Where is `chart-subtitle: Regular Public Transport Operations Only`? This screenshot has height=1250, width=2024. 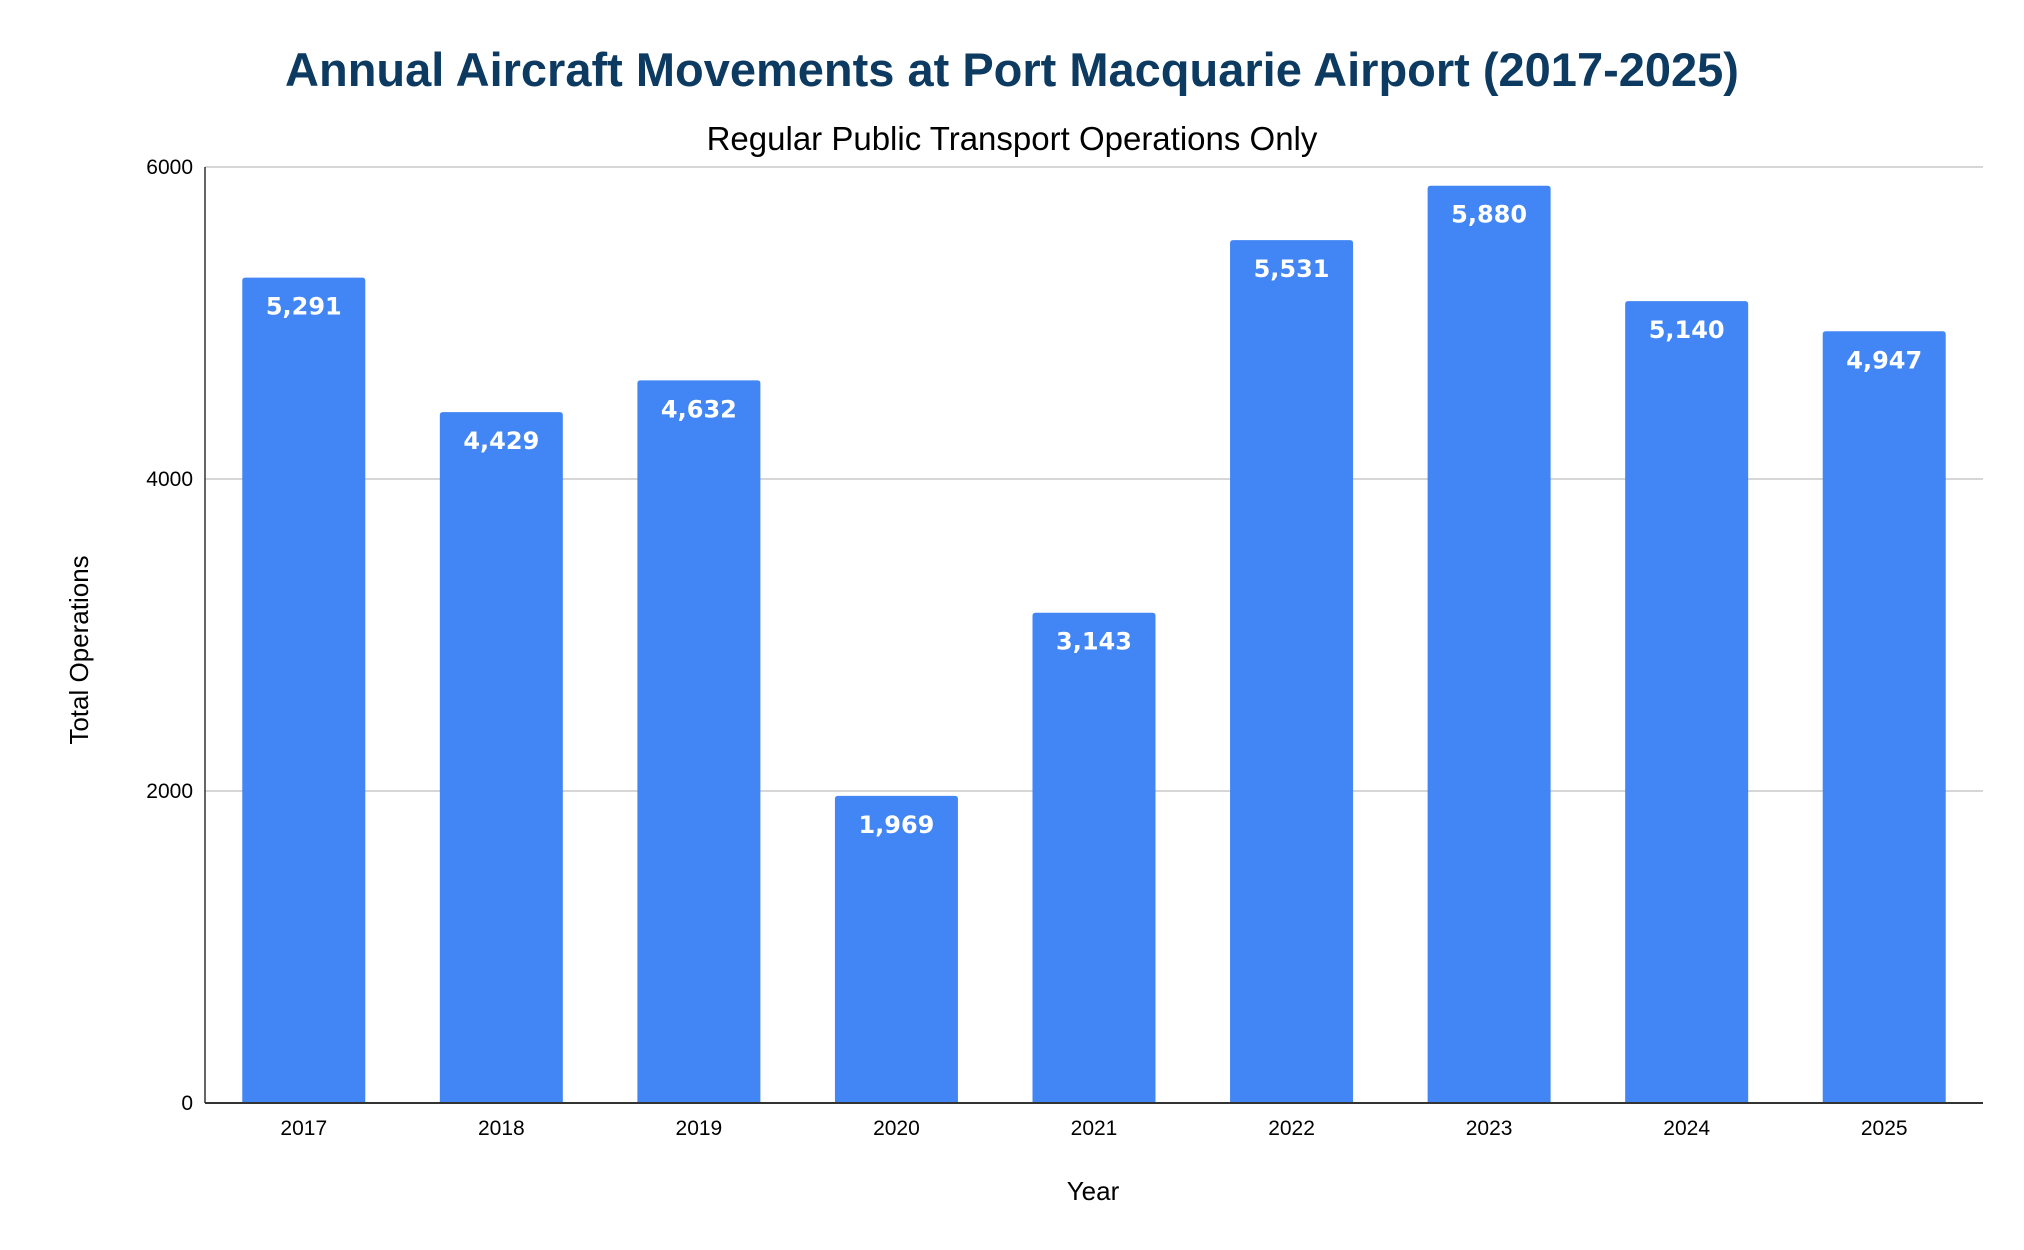
chart-subtitle: Regular Public Transport Operations Only is located at coordinates (1012, 138).